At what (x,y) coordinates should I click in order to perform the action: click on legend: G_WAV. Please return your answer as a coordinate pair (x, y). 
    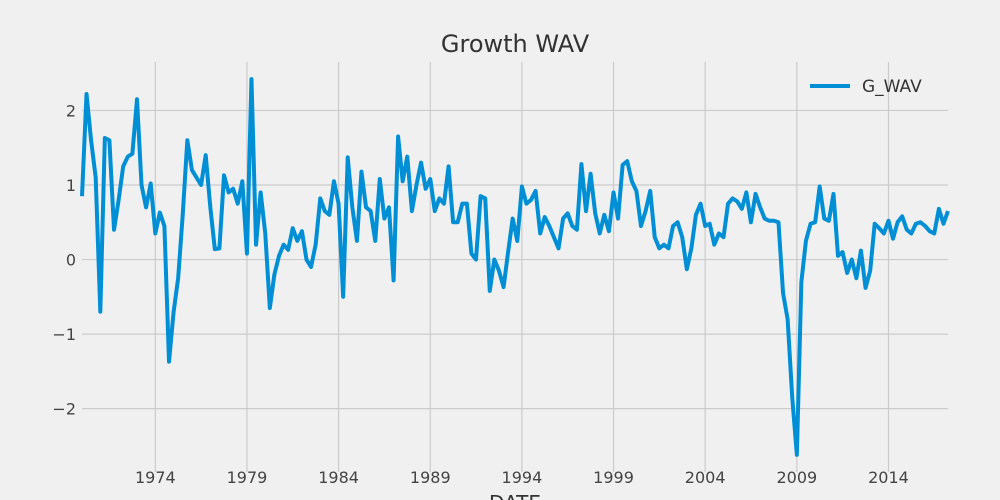
    Looking at the image, I should click on (866, 87).